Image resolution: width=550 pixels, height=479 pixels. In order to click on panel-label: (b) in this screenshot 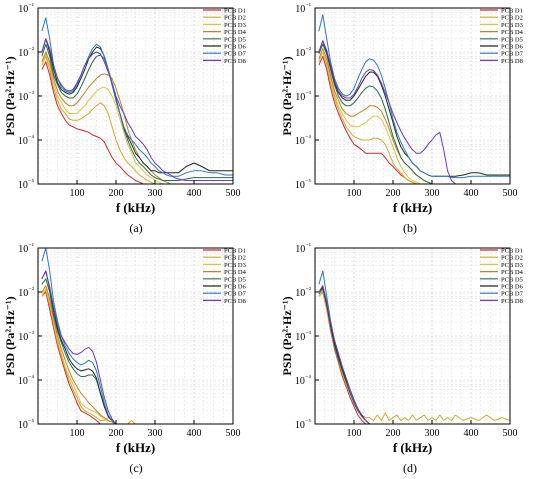, I will do `click(410, 228)`.